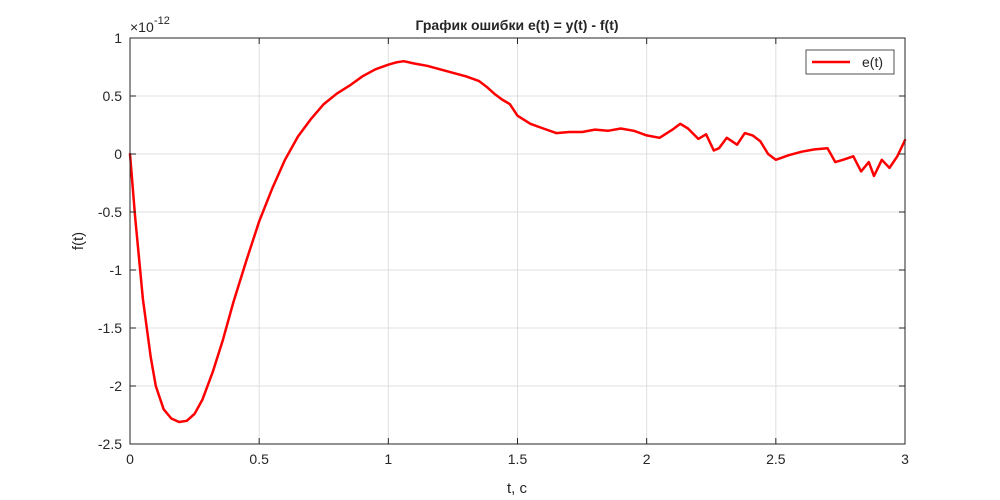 The height and width of the screenshot is (500, 1000). What do you see at coordinates (116, 386) in the screenshot?
I see `y-tick-label: -2` at bounding box center [116, 386].